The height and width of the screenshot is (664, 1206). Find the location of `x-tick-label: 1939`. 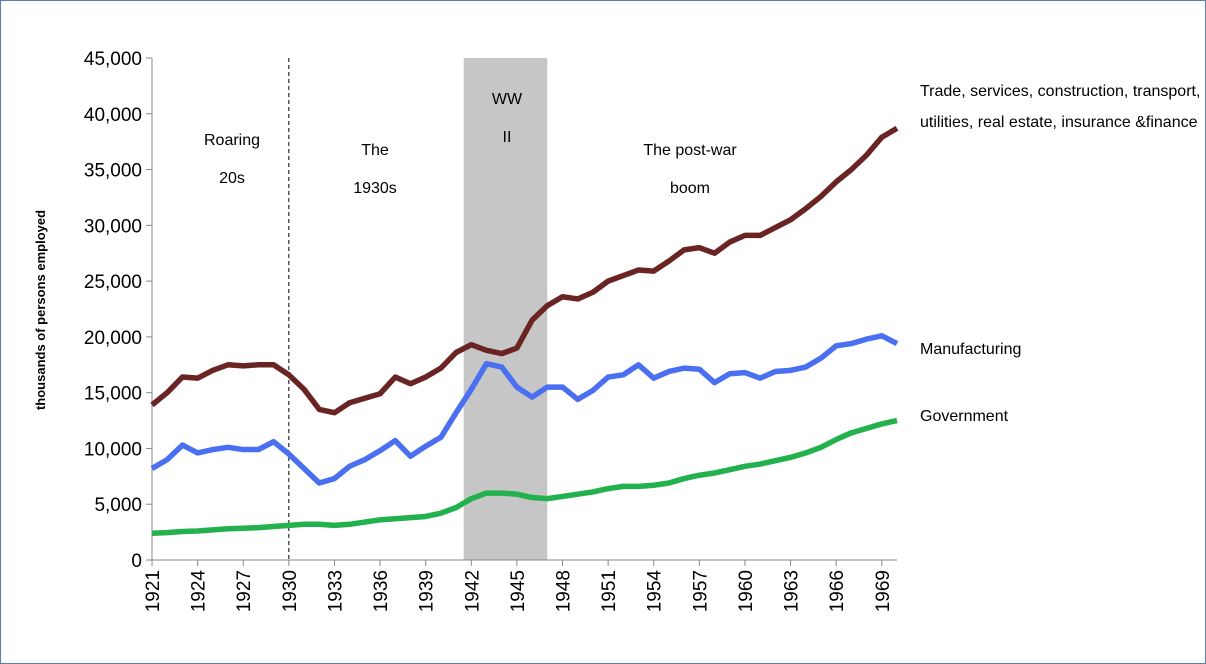

x-tick-label: 1939 is located at coordinates (427, 591).